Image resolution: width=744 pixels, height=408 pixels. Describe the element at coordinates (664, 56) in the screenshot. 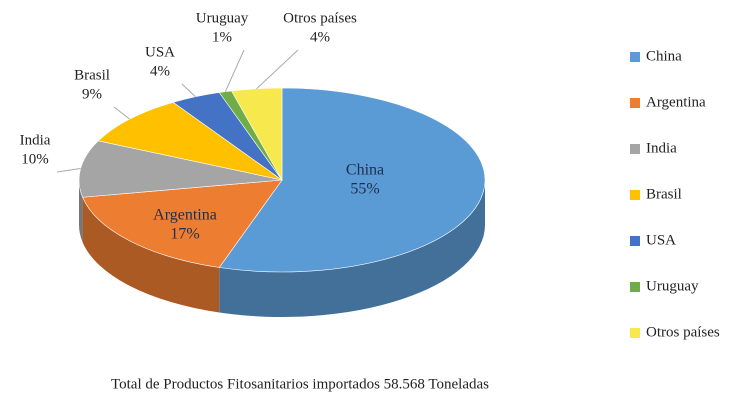

I see `legend-label: China` at that location.